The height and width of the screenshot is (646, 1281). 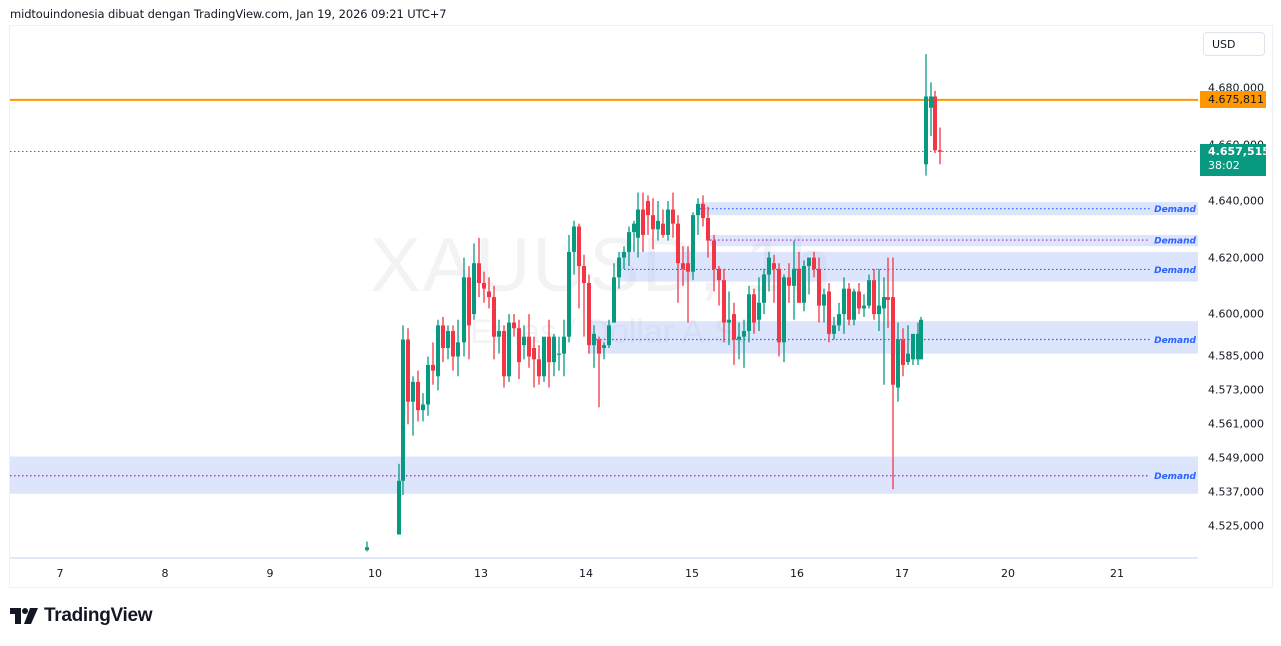 I want to click on time-axis: 7 8 9 10 13 14 15 16 17 20 21, so click(x=604, y=572).